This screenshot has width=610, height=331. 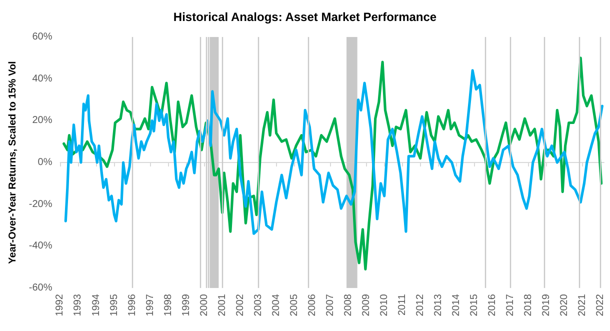 I want to click on x-tick-label: 2005, so click(x=294, y=305).